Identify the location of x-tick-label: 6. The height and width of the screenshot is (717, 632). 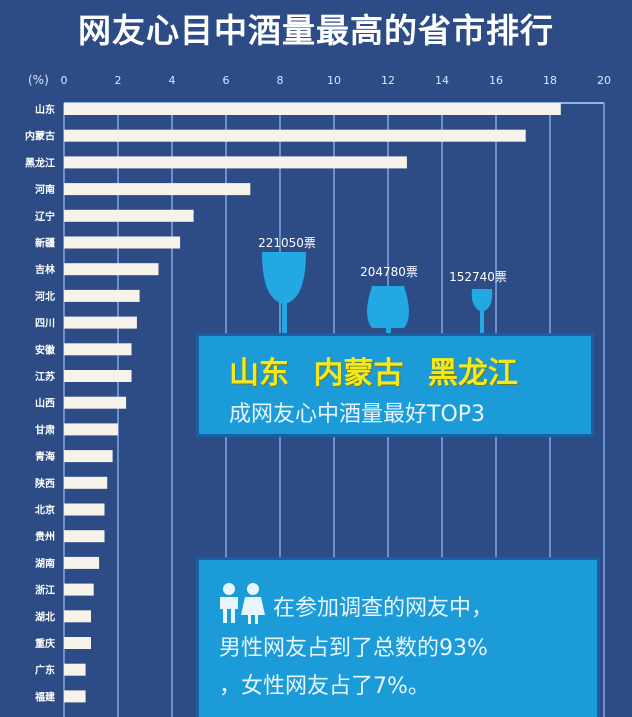
(226, 80).